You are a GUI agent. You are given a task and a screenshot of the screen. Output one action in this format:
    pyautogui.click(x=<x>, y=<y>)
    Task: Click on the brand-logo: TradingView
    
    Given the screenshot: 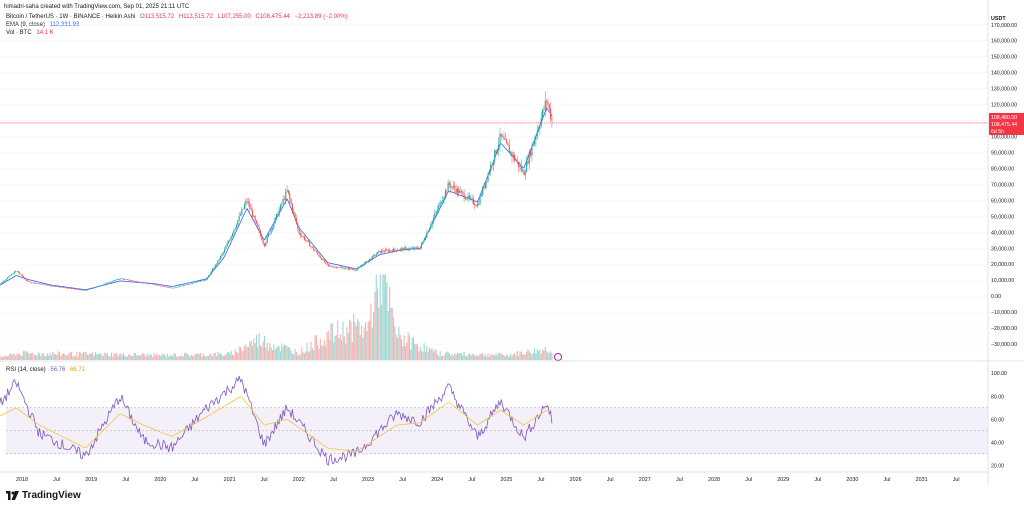 What is the action you would take?
    pyautogui.click(x=43, y=495)
    